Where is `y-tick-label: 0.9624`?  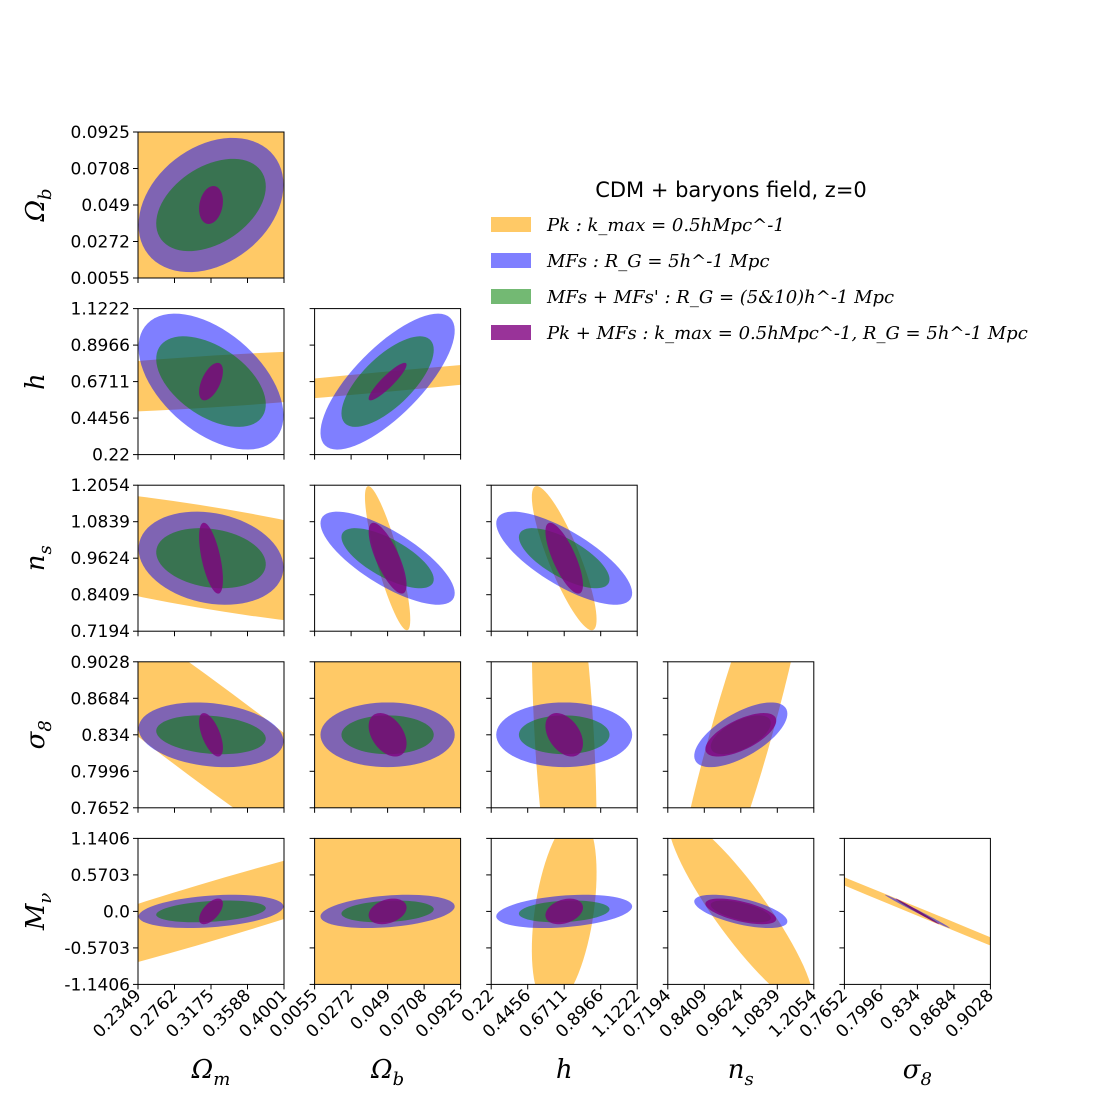
y-tick-label: 0.9624 is located at coordinates (100, 559).